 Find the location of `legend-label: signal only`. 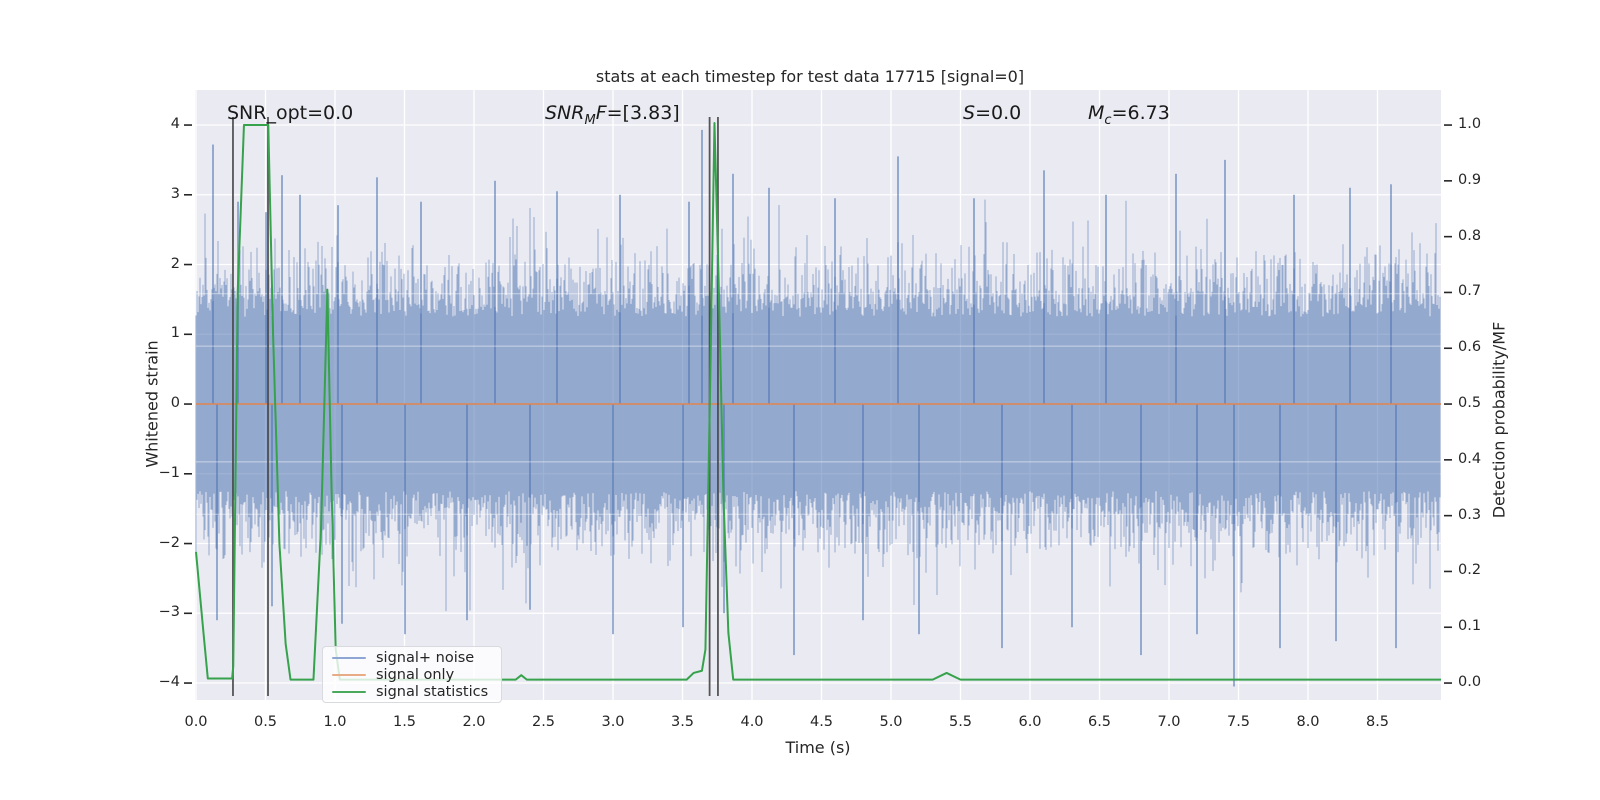

legend-label: signal only is located at coordinates (415, 674).